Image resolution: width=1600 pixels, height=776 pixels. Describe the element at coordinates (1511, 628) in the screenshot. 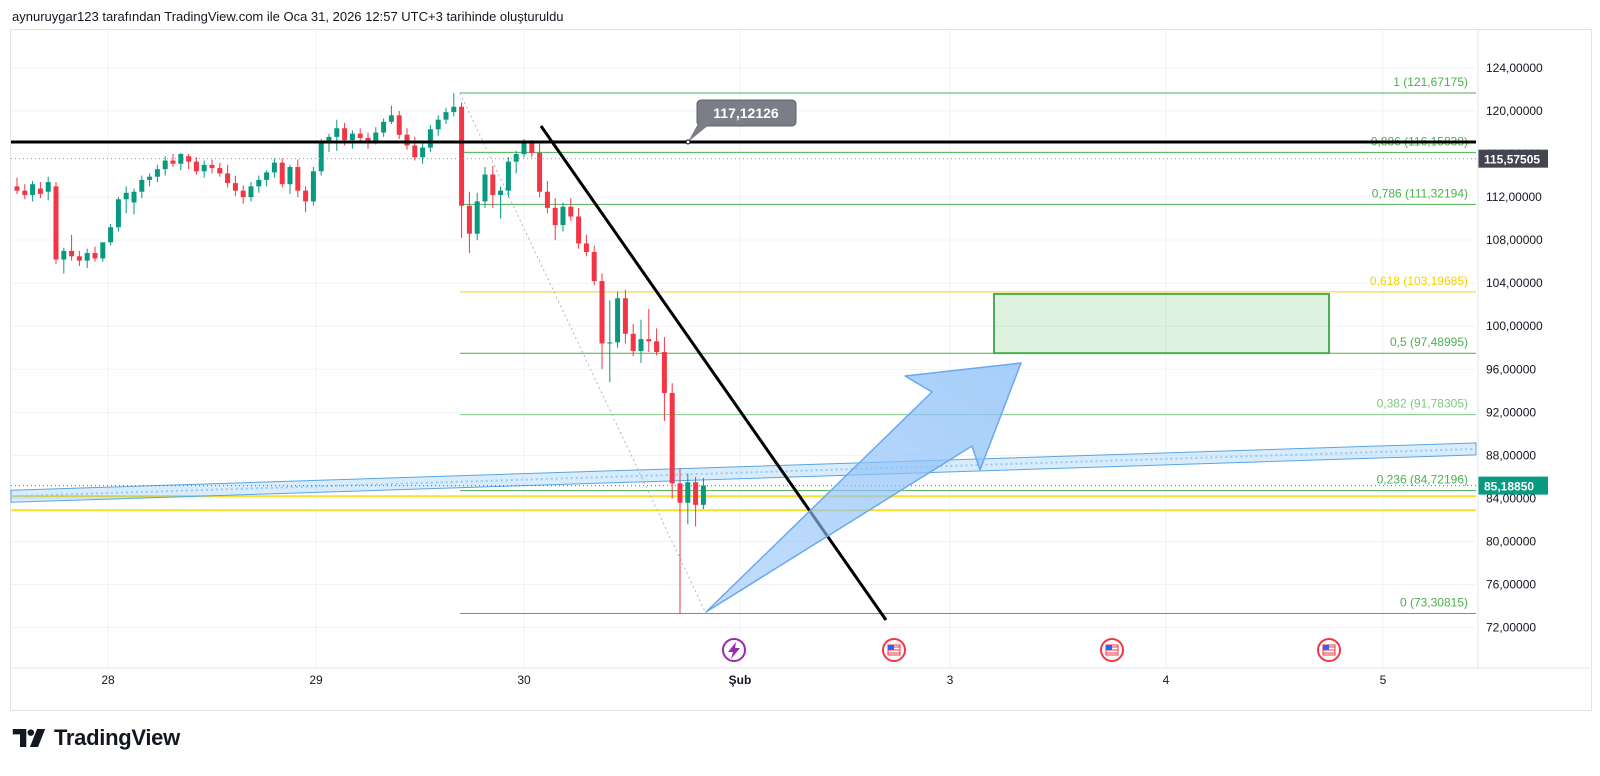

I see `price-axis-tick: 72,00000` at that location.